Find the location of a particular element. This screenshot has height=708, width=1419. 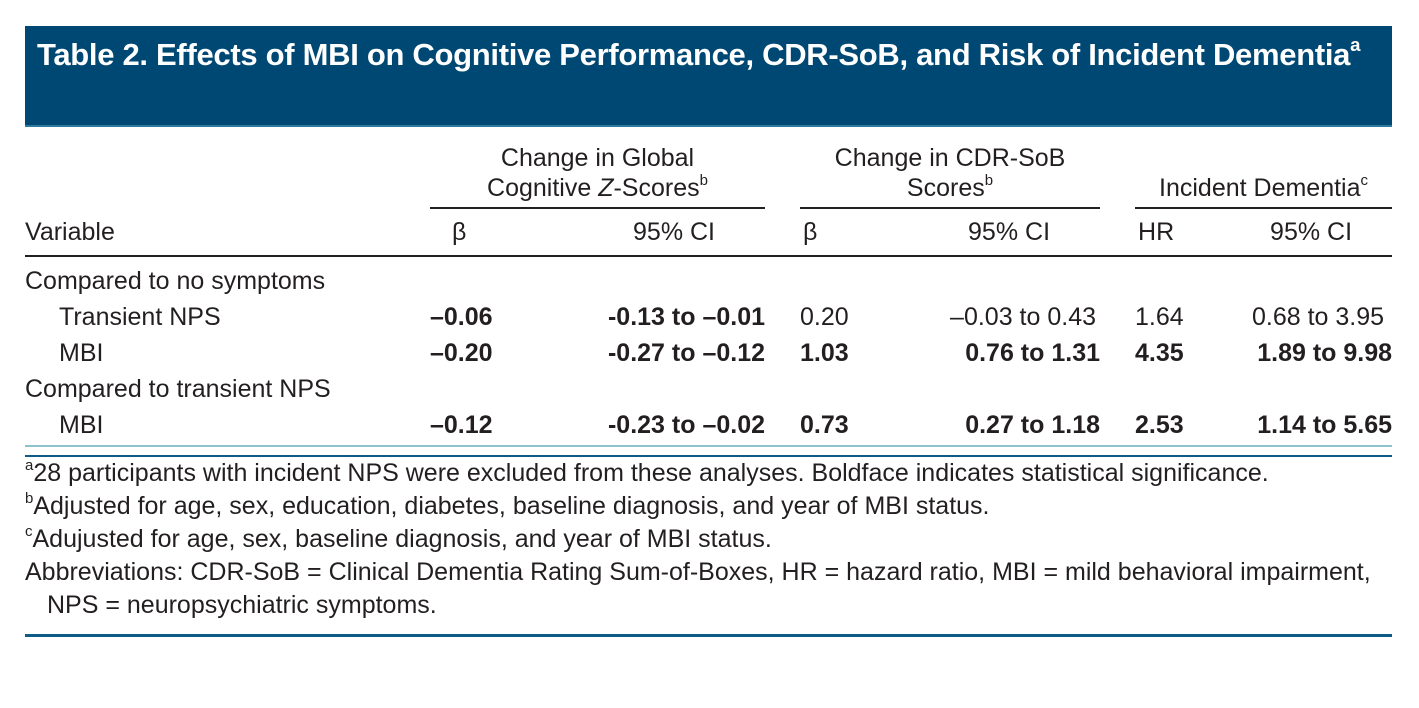

section-label: Compared to transient NPS is located at coordinates (178, 389).